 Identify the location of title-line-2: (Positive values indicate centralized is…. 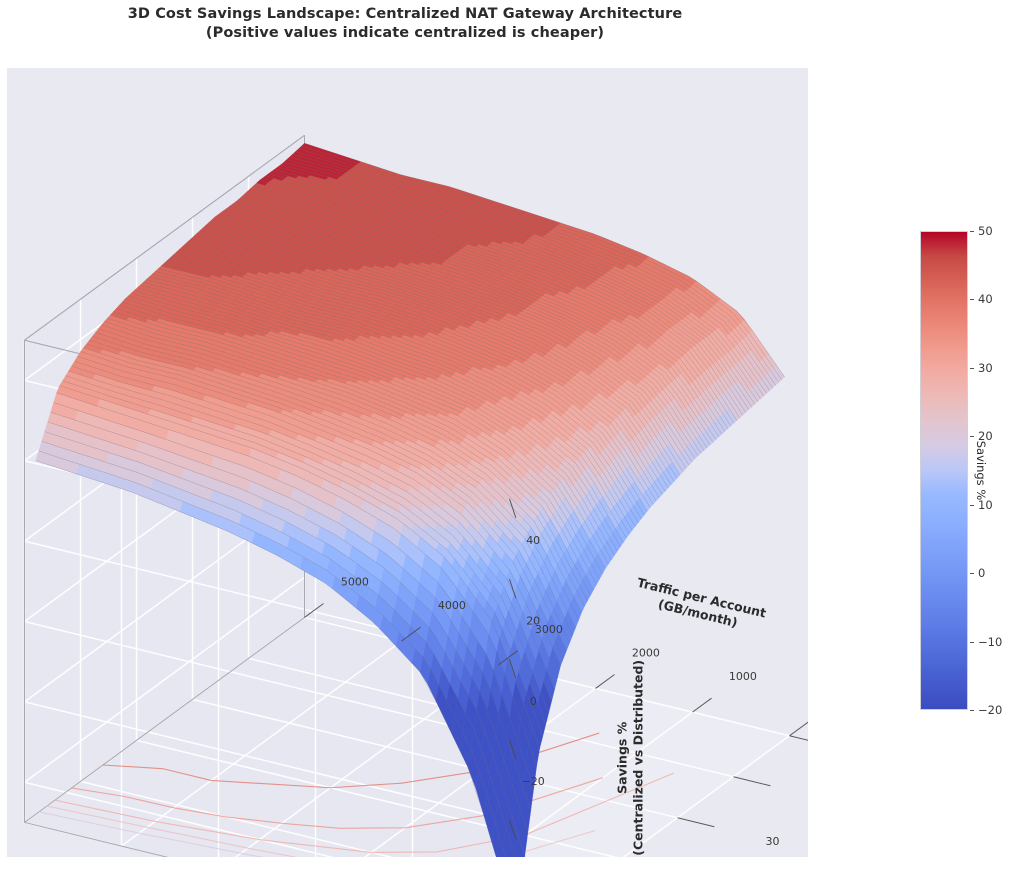
(405, 33).